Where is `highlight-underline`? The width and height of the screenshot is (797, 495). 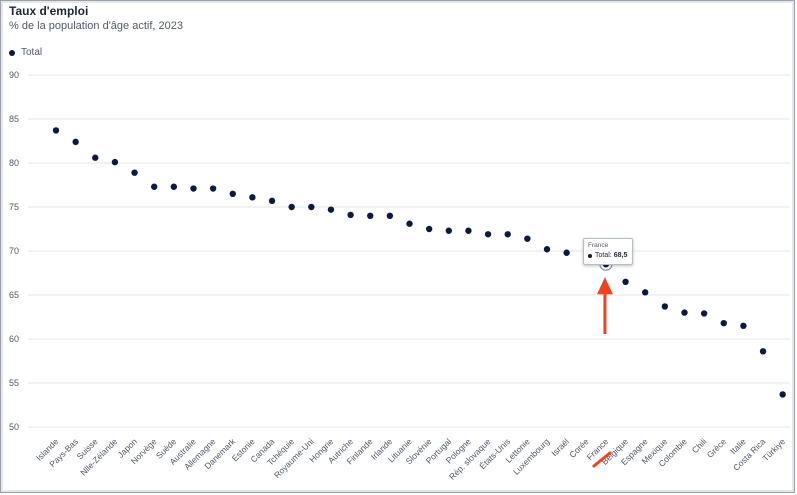
highlight-underline is located at coordinates (602, 459).